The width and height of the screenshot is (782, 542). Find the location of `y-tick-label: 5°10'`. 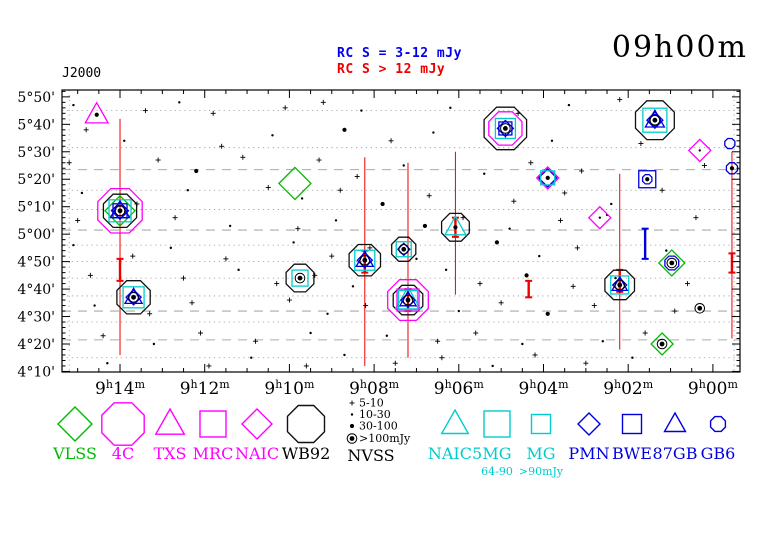

y-tick-label: 5°10' is located at coordinates (36, 208).